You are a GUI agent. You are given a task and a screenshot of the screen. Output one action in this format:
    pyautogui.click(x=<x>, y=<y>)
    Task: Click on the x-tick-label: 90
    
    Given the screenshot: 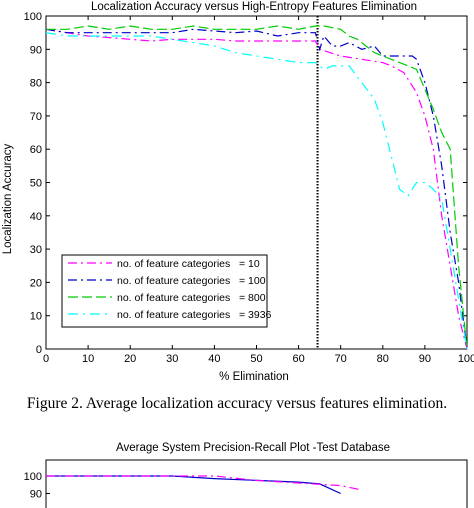 What is the action you would take?
    pyautogui.click(x=425, y=359)
    